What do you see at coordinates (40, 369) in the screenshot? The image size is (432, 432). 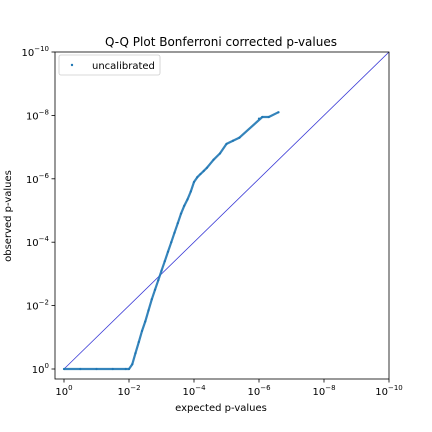 I see `y-tick-label: 10⁰` at bounding box center [40, 369].